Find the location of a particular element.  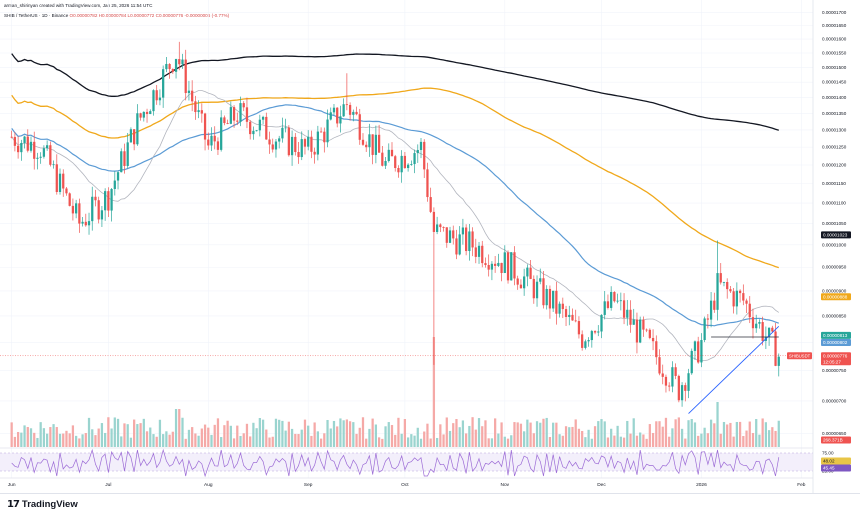

last-price-label-bg is located at coordinates (836, 356).